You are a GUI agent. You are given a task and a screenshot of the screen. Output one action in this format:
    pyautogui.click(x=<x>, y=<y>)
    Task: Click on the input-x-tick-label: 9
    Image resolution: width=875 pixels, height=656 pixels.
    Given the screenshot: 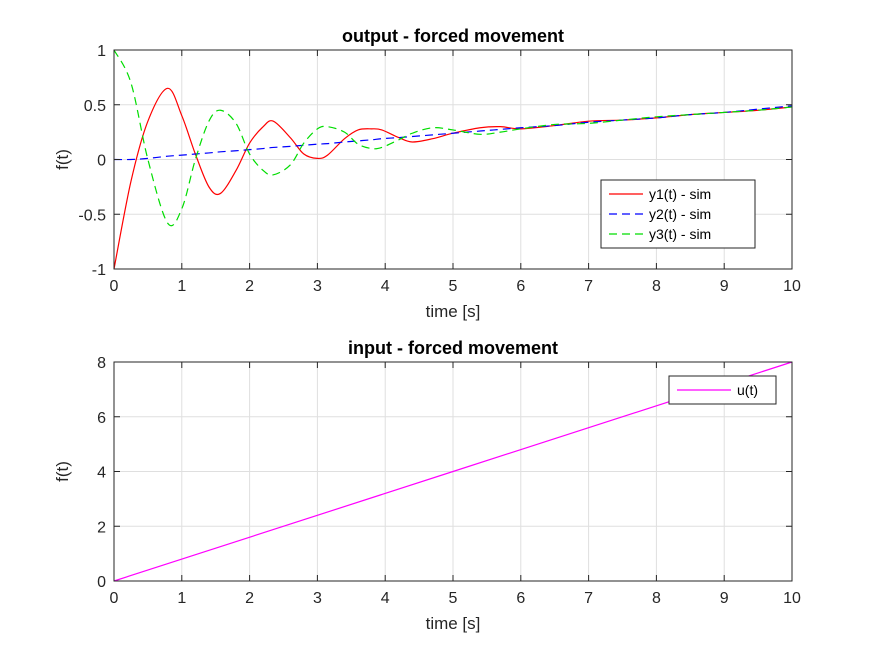 What is the action you would take?
    pyautogui.click(x=724, y=598)
    